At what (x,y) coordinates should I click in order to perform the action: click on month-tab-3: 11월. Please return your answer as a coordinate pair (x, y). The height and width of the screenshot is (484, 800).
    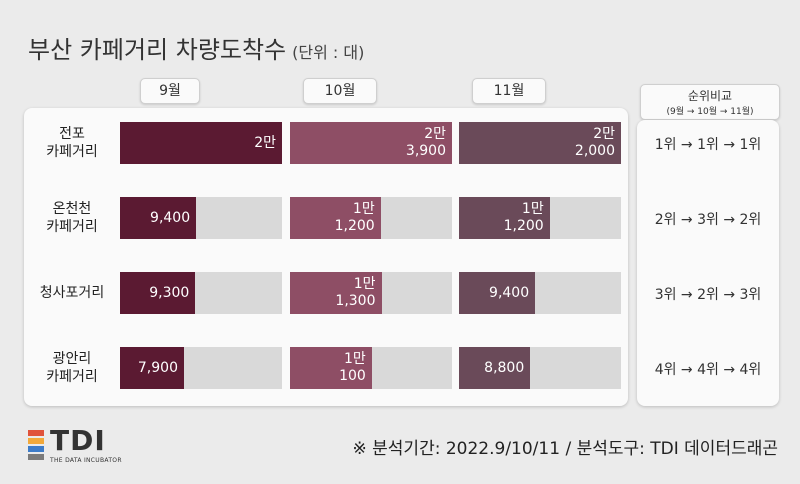
    Looking at the image, I should click on (509, 91).